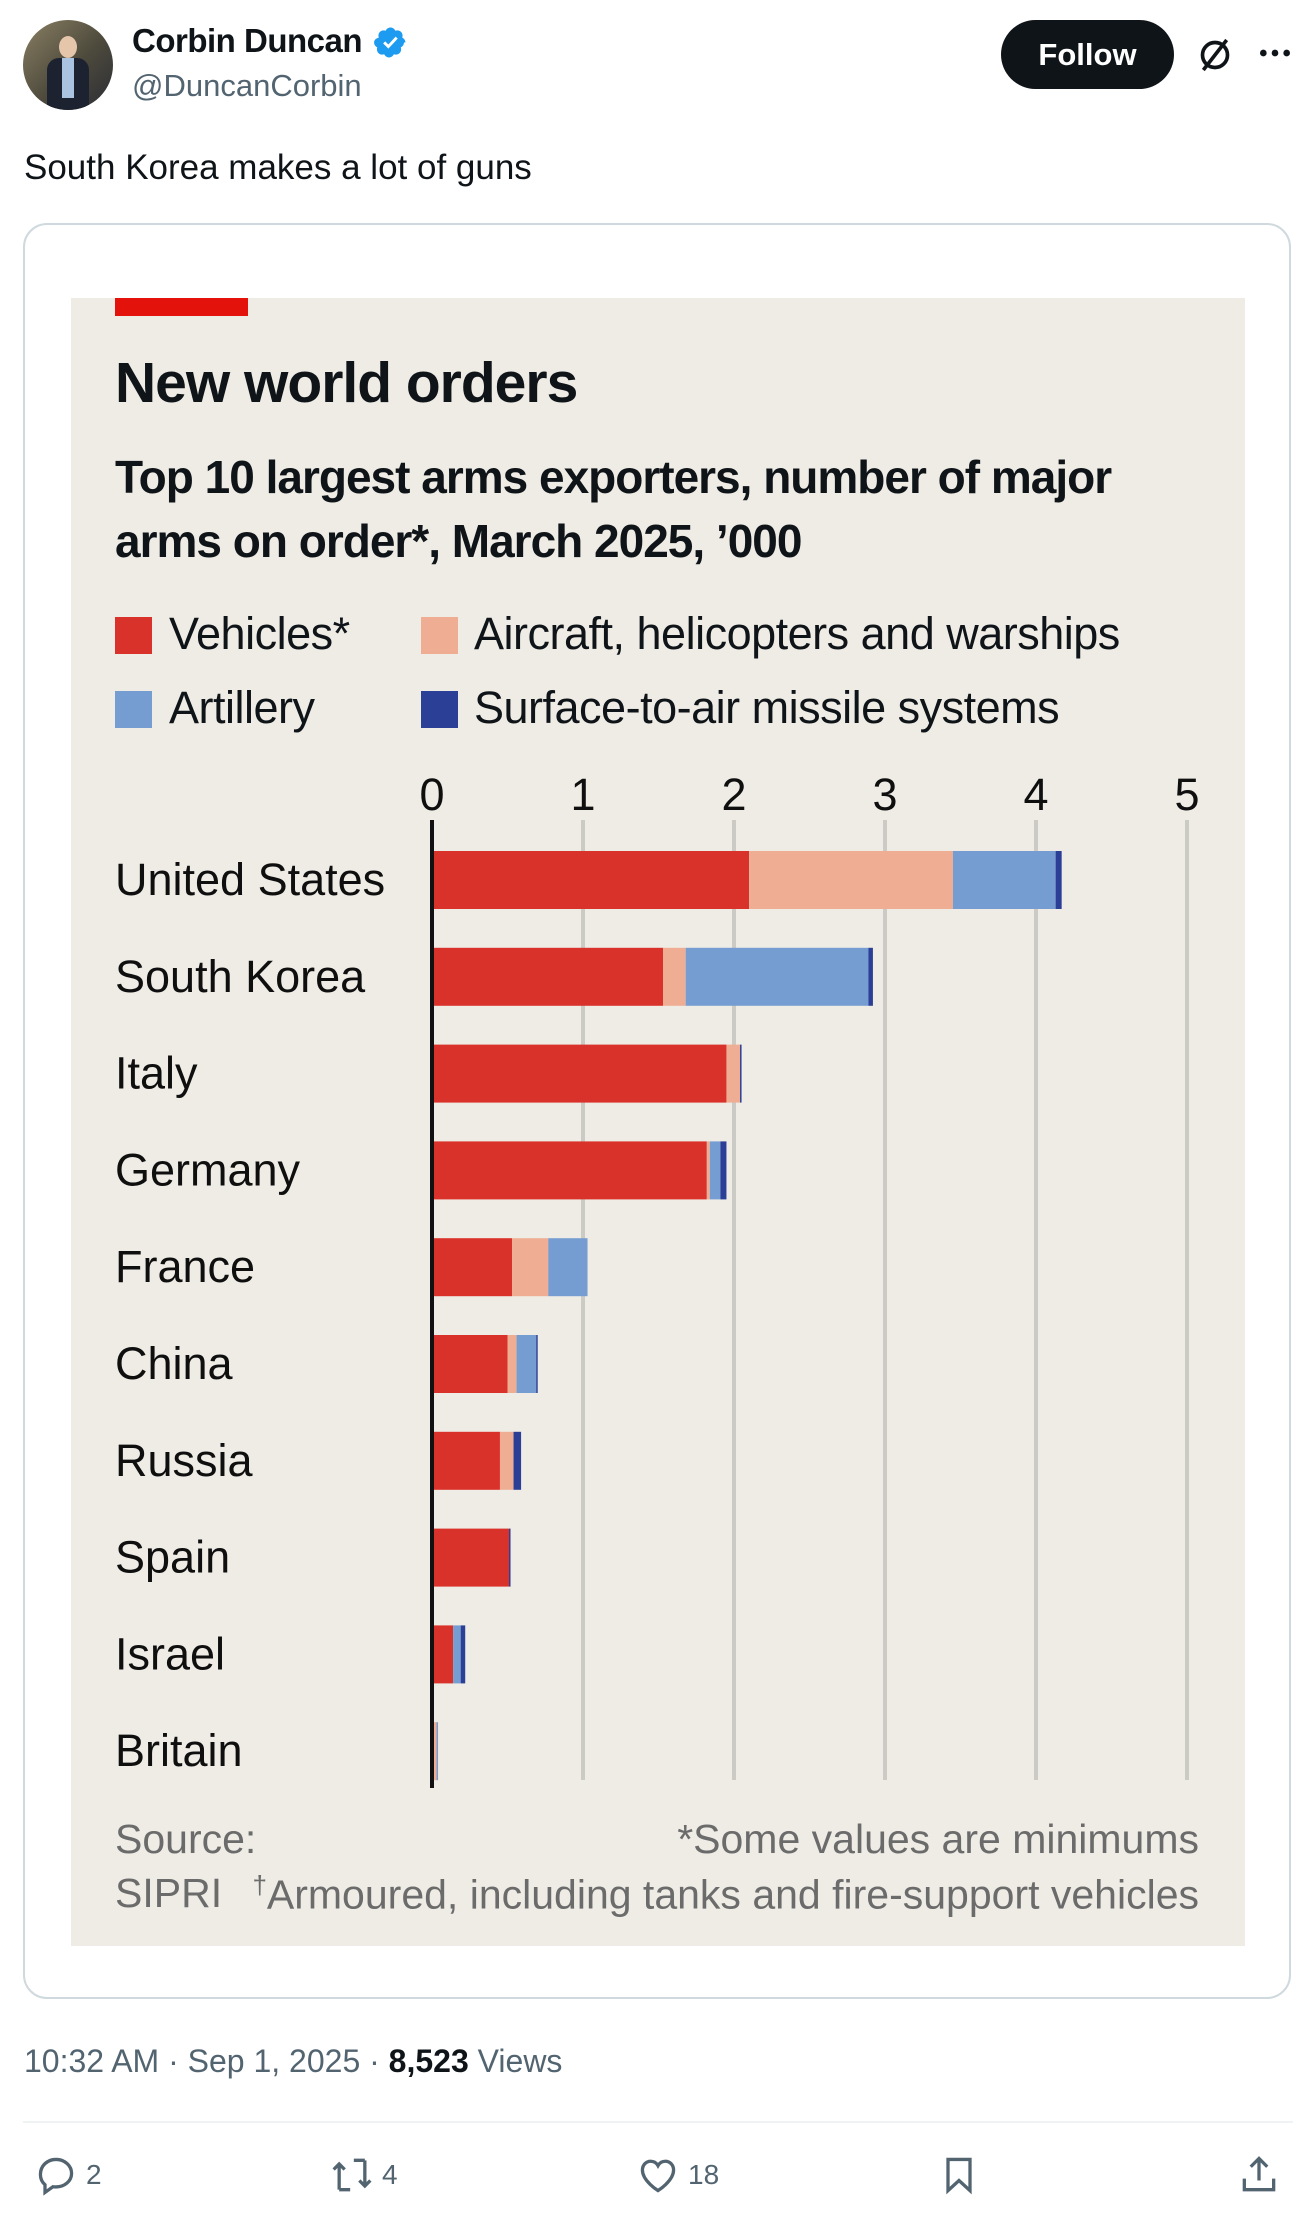 Image resolution: width=1310 pixels, height=2229 pixels. What do you see at coordinates (537, 1364) in the screenshot?
I see `bar-segment-surface-to-air-missile-systems-china` at bounding box center [537, 1364].